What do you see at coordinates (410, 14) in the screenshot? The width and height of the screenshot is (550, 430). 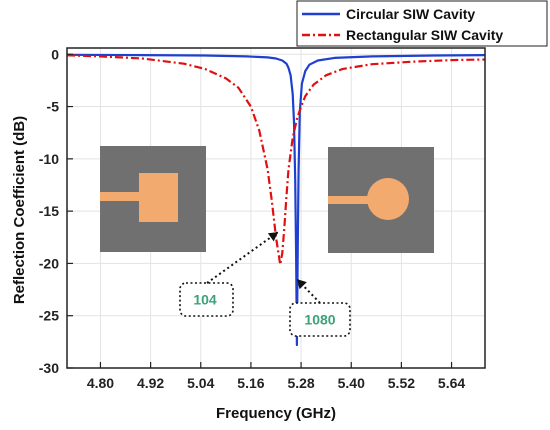 I see `legend-label-circular: Circular SIW Cavity` at bounding box center [410, 14].